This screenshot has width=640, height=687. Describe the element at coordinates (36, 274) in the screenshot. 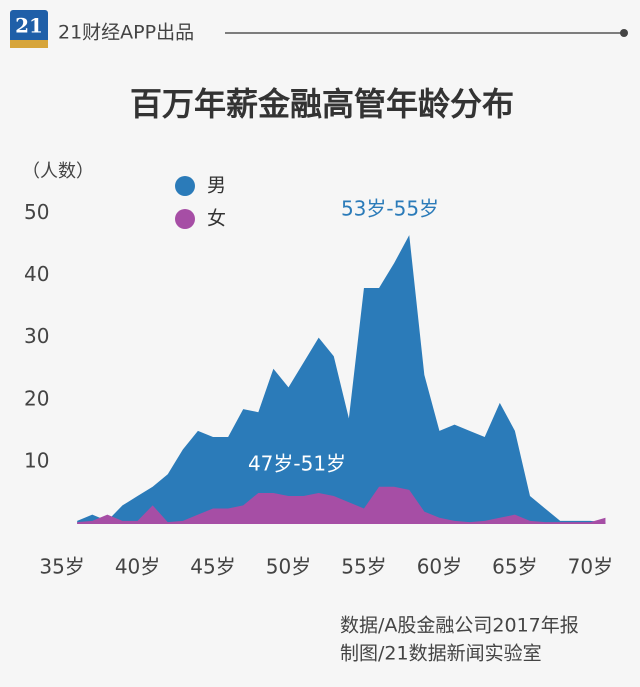

I see `y-tick-label: 40` at that location.